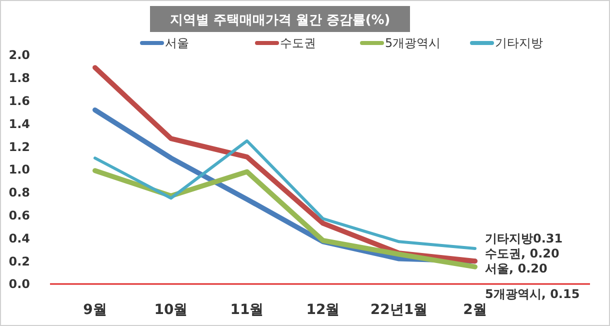 The height and width of the screenshot is (326, 610). I want to click on annotation: 수도권, 0.20, so click(522, 253).